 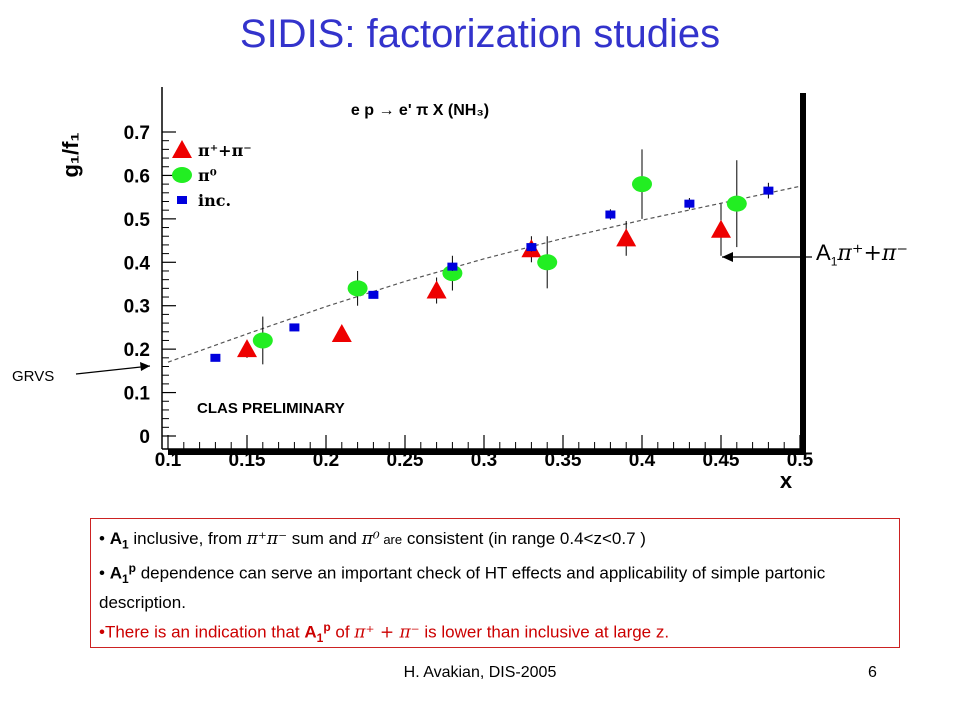 What do you see at coordinates (405, 460) in the screenshot?
I see `x-tick-label: 0.25` at bounding box center [405, 460].